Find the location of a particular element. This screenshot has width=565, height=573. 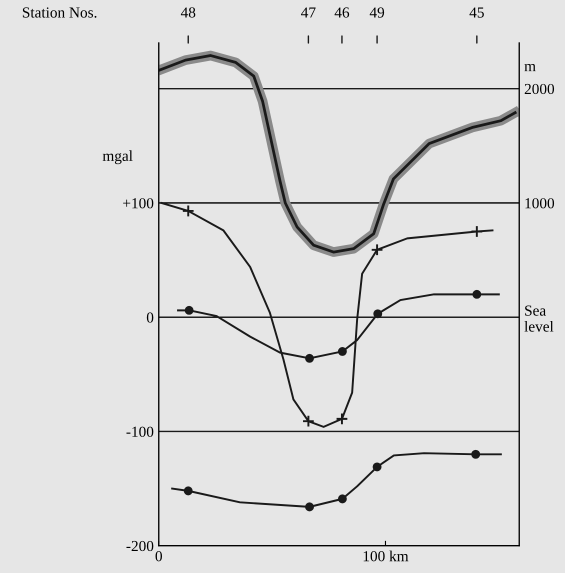

text: 46 is located at coordinates (342, 12).